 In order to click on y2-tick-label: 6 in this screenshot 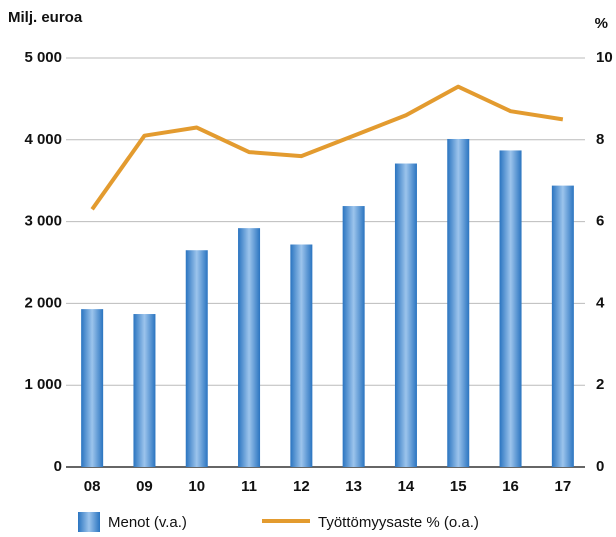, I will do `click(600, 221)`.